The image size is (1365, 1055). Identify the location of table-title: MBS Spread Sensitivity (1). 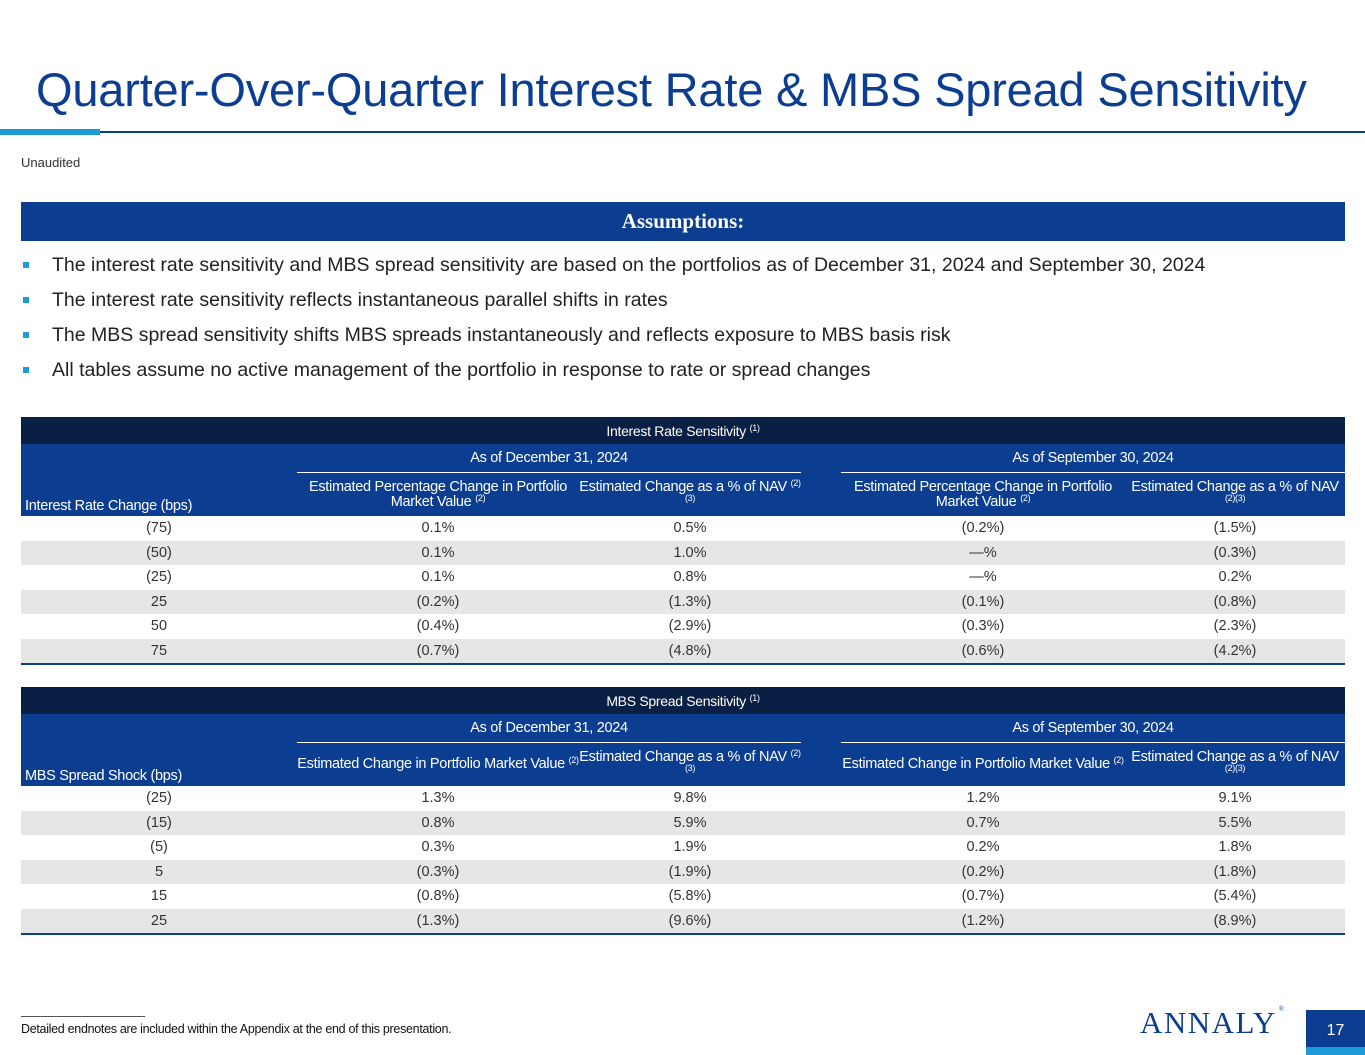
(683, 700).